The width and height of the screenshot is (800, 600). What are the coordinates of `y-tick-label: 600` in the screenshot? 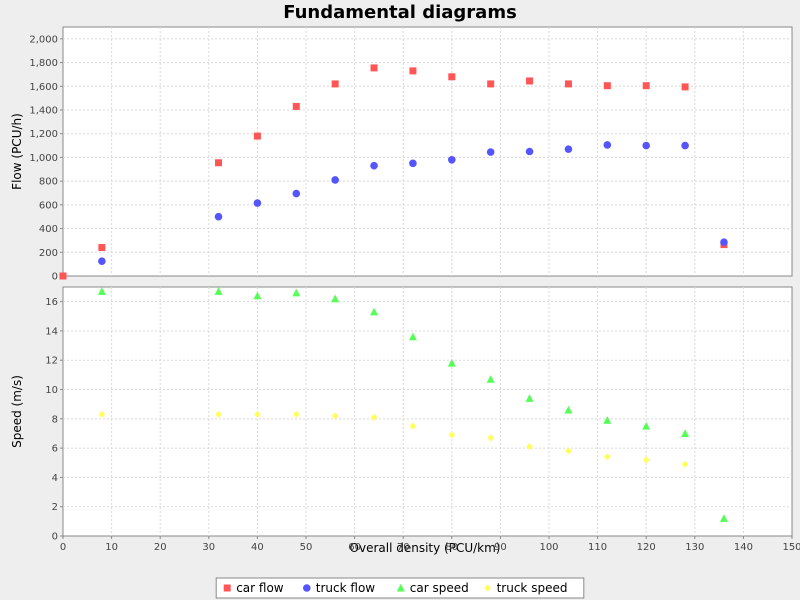 It's located at (48, 205).